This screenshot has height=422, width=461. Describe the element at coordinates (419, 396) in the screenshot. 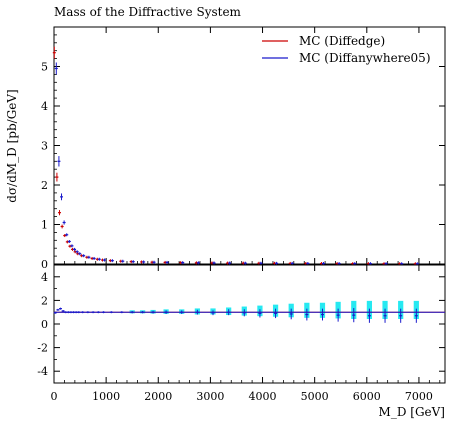

I see `x-tick-label: 7000` at that location.